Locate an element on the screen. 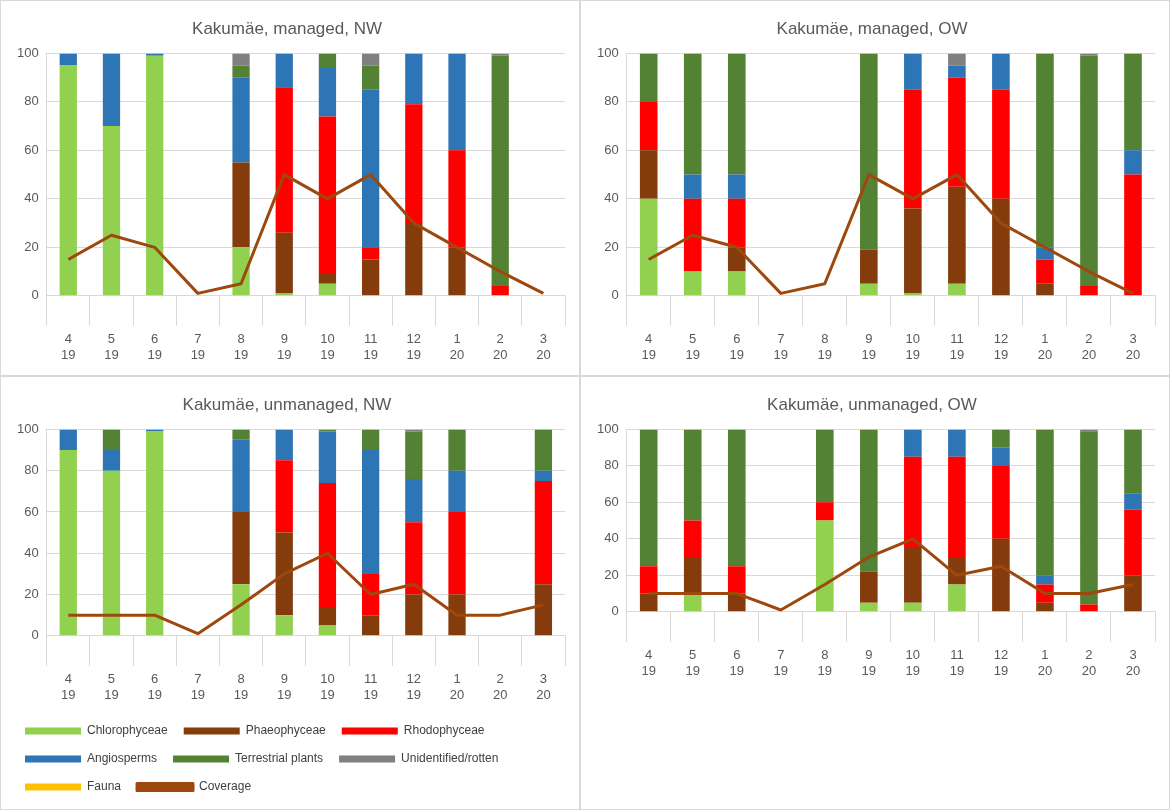 The height and width of the screenshot is (812, 1173). x-tick-label: 1 20 is located at coordinates (1045, 346).